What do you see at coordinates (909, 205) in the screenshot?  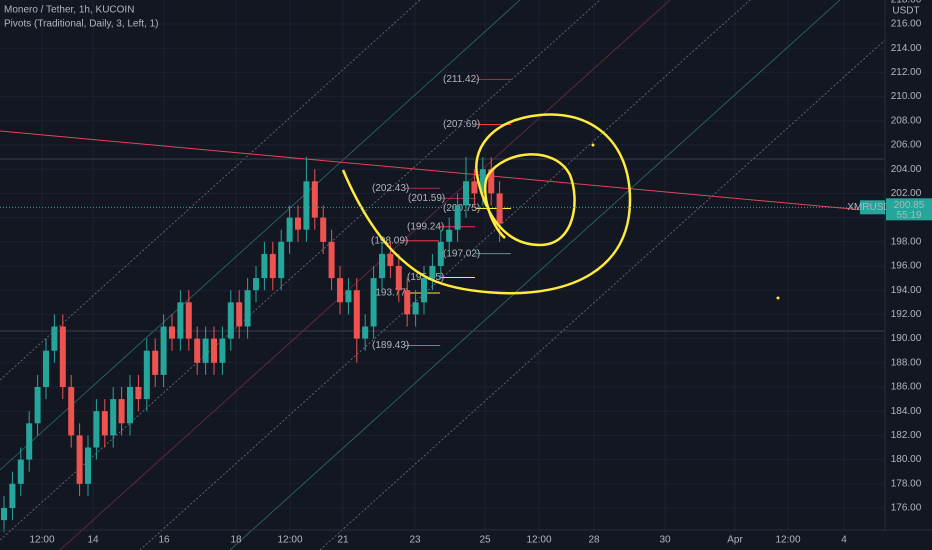 I see `price-tag-label: 200.85` at bounding box center [909, 205].